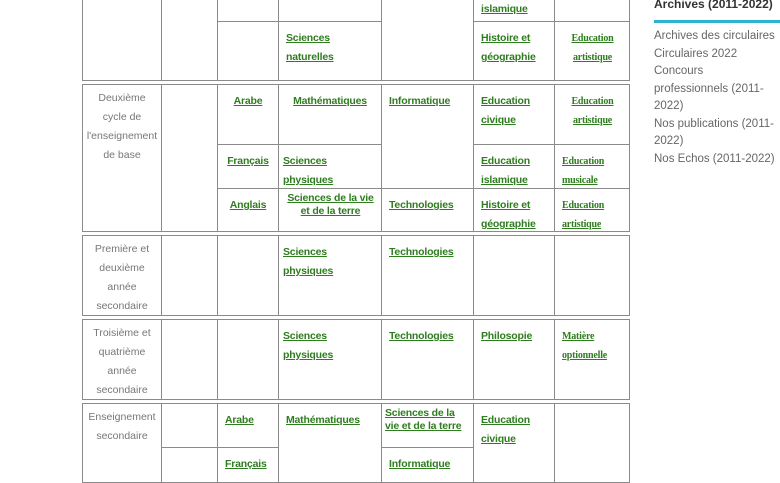 Image resolution: width=780 pixels, height=483 pixels. What do you see at coordinates (310, 47) in the screenshot?
I see `link-sciences-naturelles: Sciences naturelles` at bounding box center [310, 47].